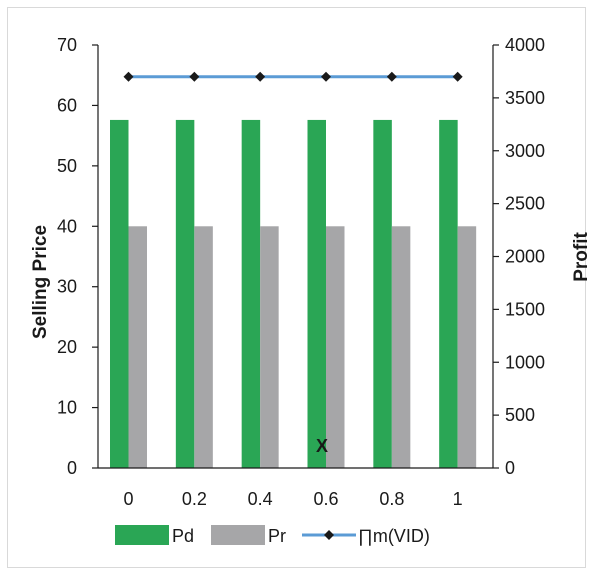  I want to click on legend: Pd Pr ∏m(VID), so click(272, 535).